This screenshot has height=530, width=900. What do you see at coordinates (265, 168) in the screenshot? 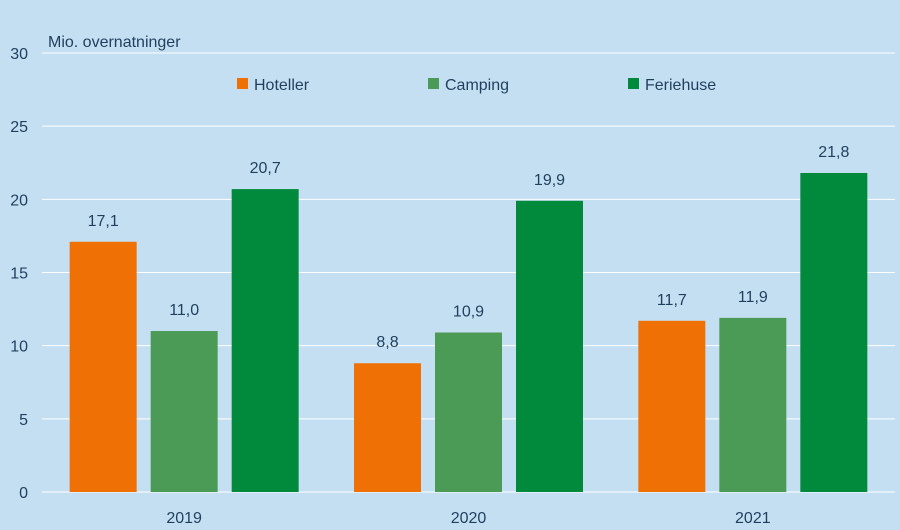
I see `data-label: 20,7` at bounding box center [265, 168].